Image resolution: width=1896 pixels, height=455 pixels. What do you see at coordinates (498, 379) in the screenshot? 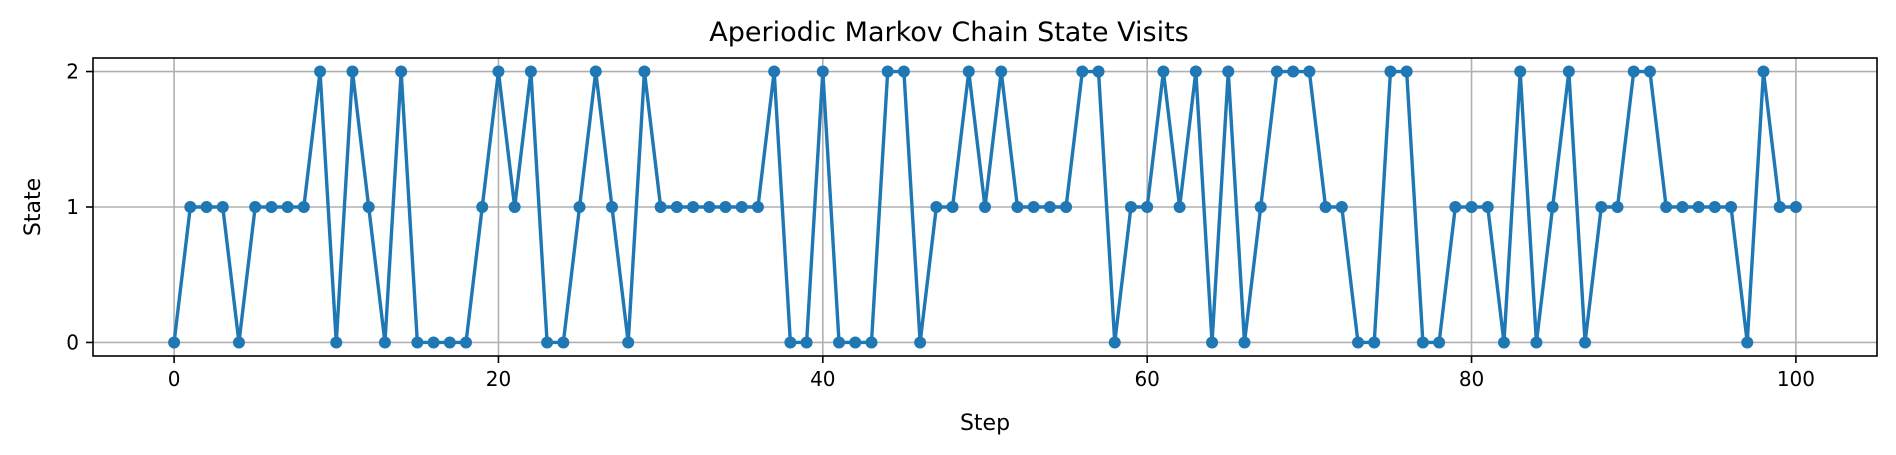
I see `x-tick-label-20: 20` at bounding box center [498, 379].